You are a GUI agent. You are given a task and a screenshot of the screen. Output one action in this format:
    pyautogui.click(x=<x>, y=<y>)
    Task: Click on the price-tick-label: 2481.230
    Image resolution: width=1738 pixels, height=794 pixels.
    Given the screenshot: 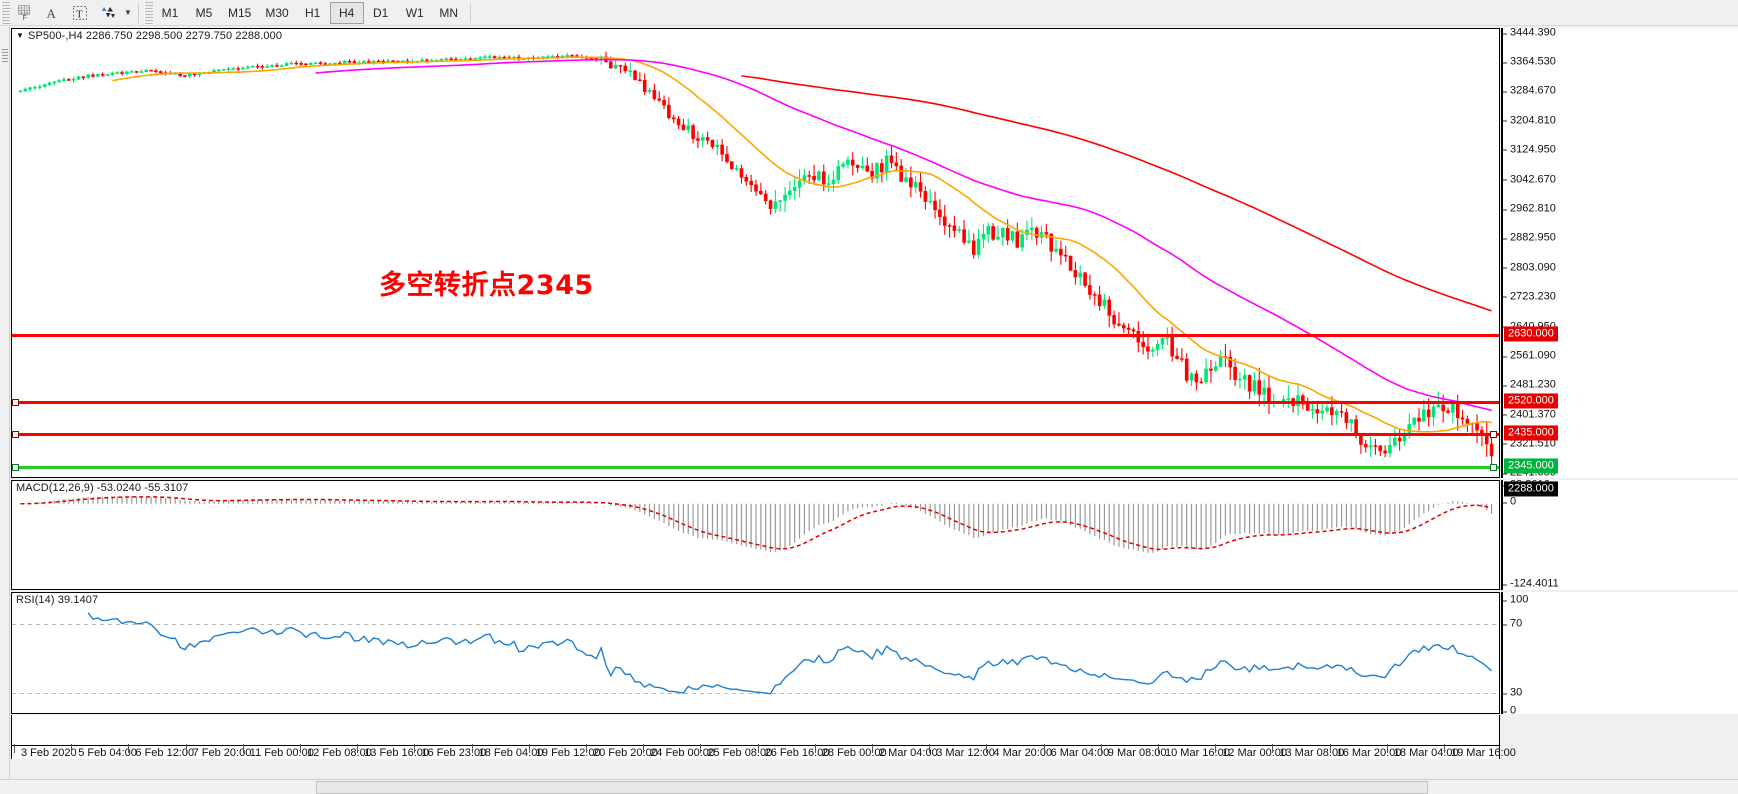 What is the action you would take?
    pyautogui.click(x=1528, y=385)
    